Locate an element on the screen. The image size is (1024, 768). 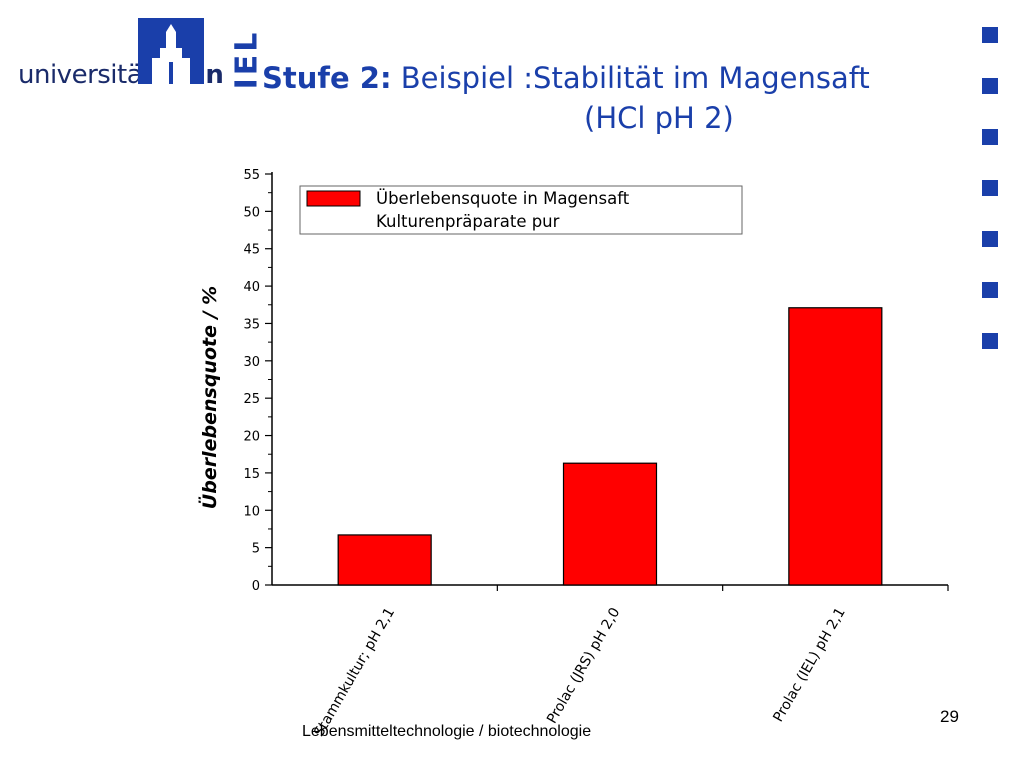
legend-label: Überlebensquote in Magensaft is located at coordinates (503, 198).